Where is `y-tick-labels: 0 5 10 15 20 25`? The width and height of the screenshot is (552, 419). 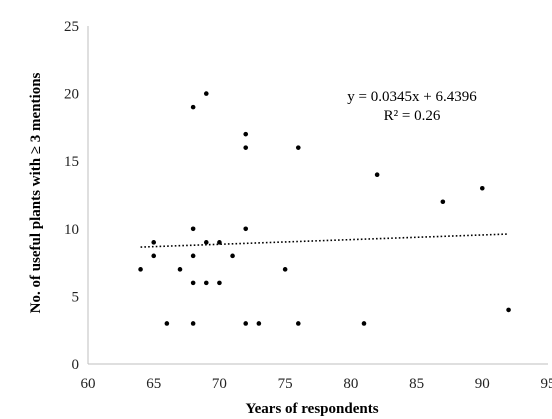 y-tick-labels: 0 5 10 15 20 25 is located at coordinates (71, 196).